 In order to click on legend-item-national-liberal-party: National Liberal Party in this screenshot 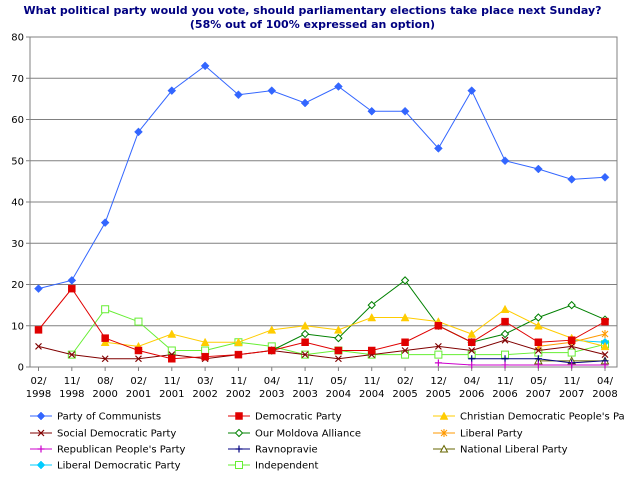, I will do `click(500, 450)`.